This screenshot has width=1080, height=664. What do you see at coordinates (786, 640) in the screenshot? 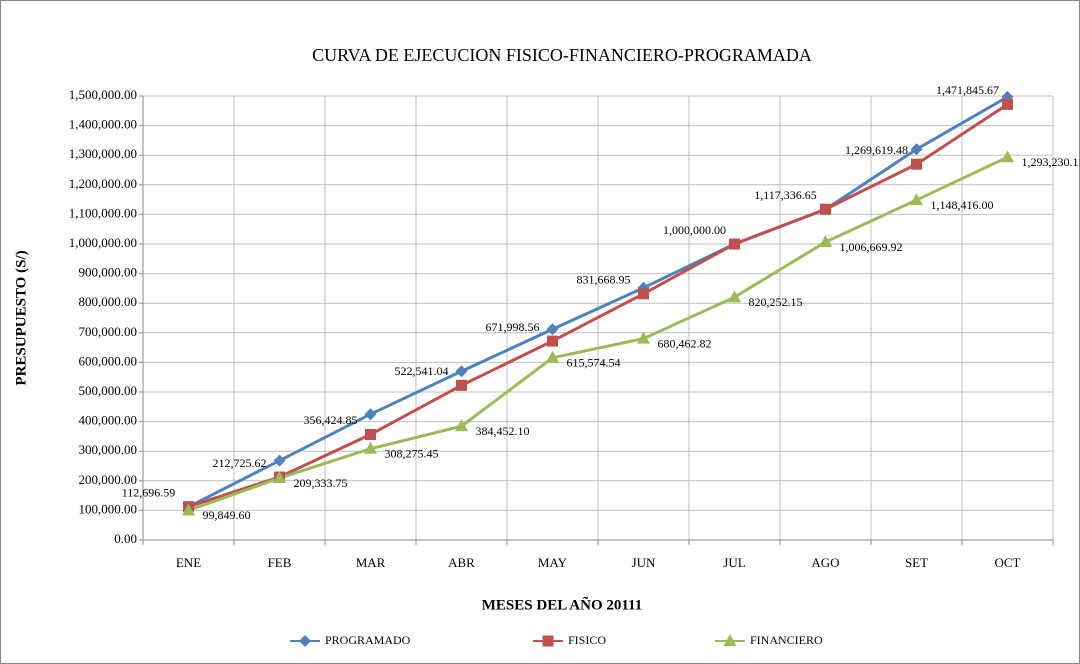
I see `legend-label: FINANCIERO` at bounding box center [786, 640].